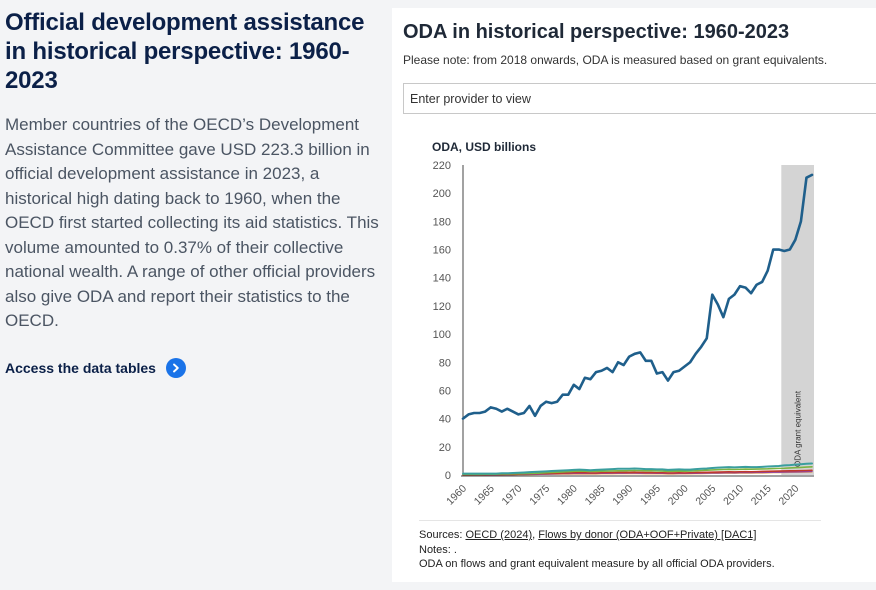  What do you see at coordinates (442, 279) in the screenshot?
I see `y-tick-label: 140` at bounding box center [442, 279].